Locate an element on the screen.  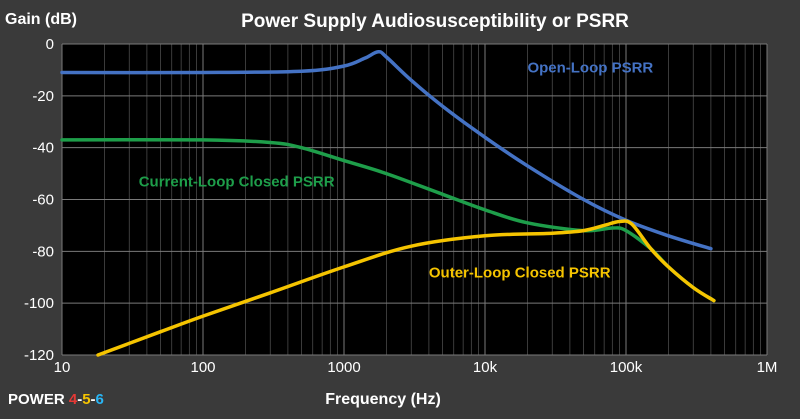
curve-label: Outer-Loop Closed PSRR is located at coordinates (520, 272).